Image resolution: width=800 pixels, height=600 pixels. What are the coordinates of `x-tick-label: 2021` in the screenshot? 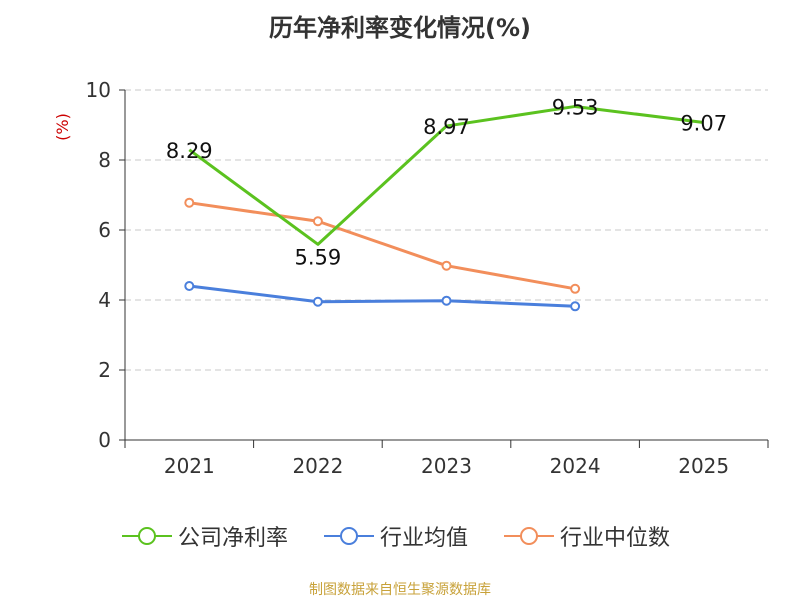 It's located at (189, 466).